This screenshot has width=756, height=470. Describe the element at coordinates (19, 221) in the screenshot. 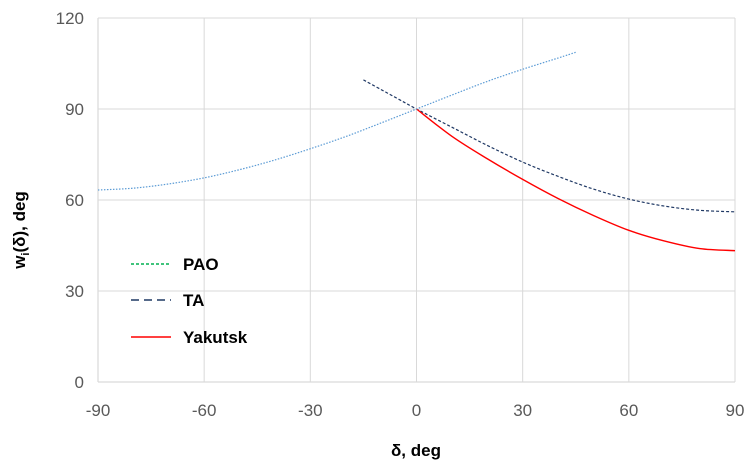

I see `y-axis-title-rest: (δ), deg` at that location.